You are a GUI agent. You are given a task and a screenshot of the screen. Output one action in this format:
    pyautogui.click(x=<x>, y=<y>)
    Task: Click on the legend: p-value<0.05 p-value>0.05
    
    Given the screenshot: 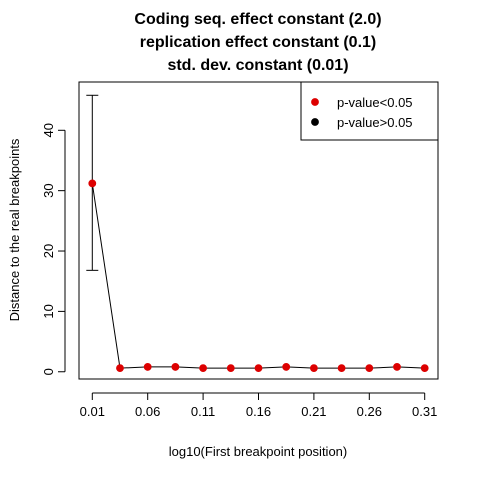 What is the action you would take?
    pyautogui.click(x=369, y=111)
    